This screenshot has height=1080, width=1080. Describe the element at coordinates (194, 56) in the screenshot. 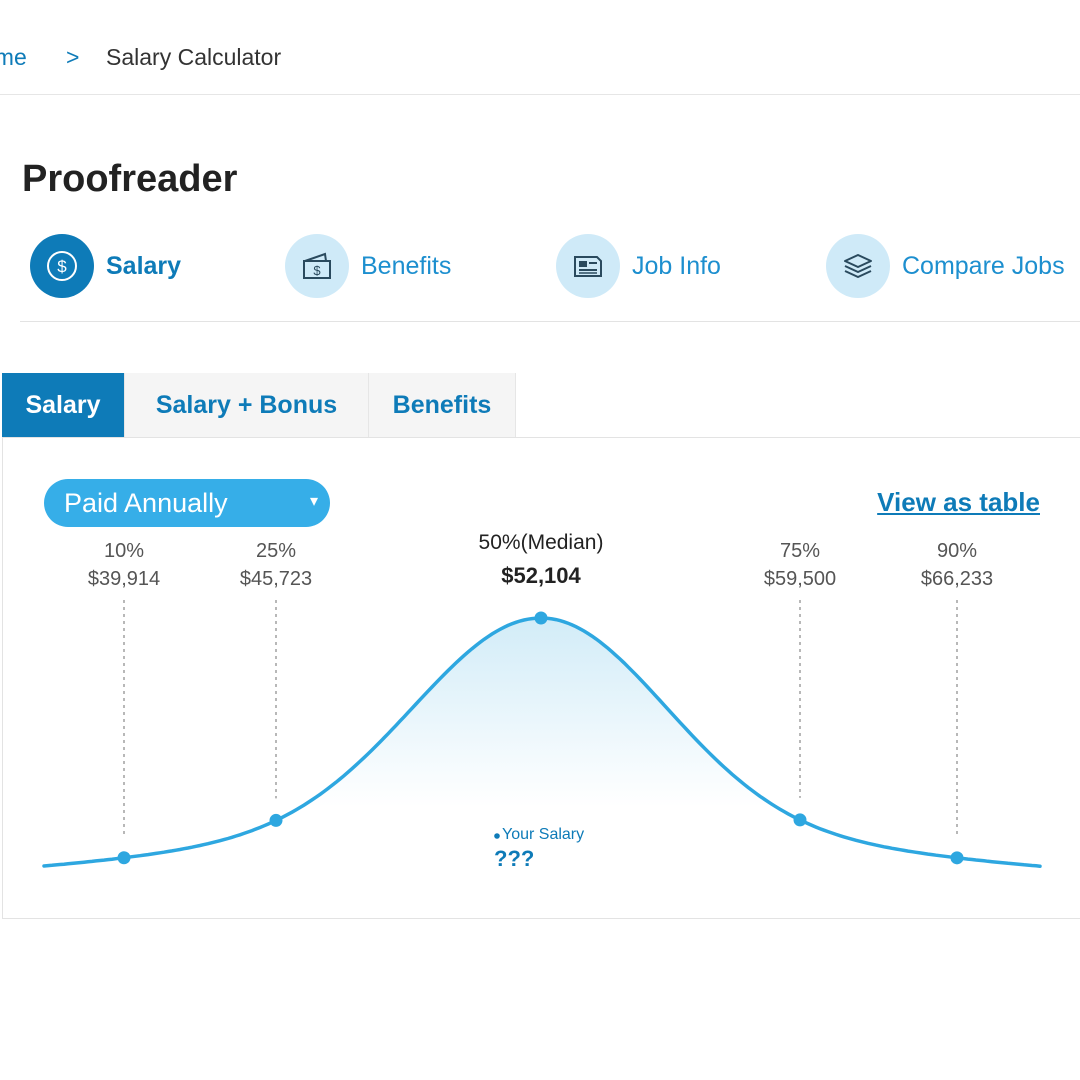

I see `breadcrumb-current: Salary Calculator` at that location.